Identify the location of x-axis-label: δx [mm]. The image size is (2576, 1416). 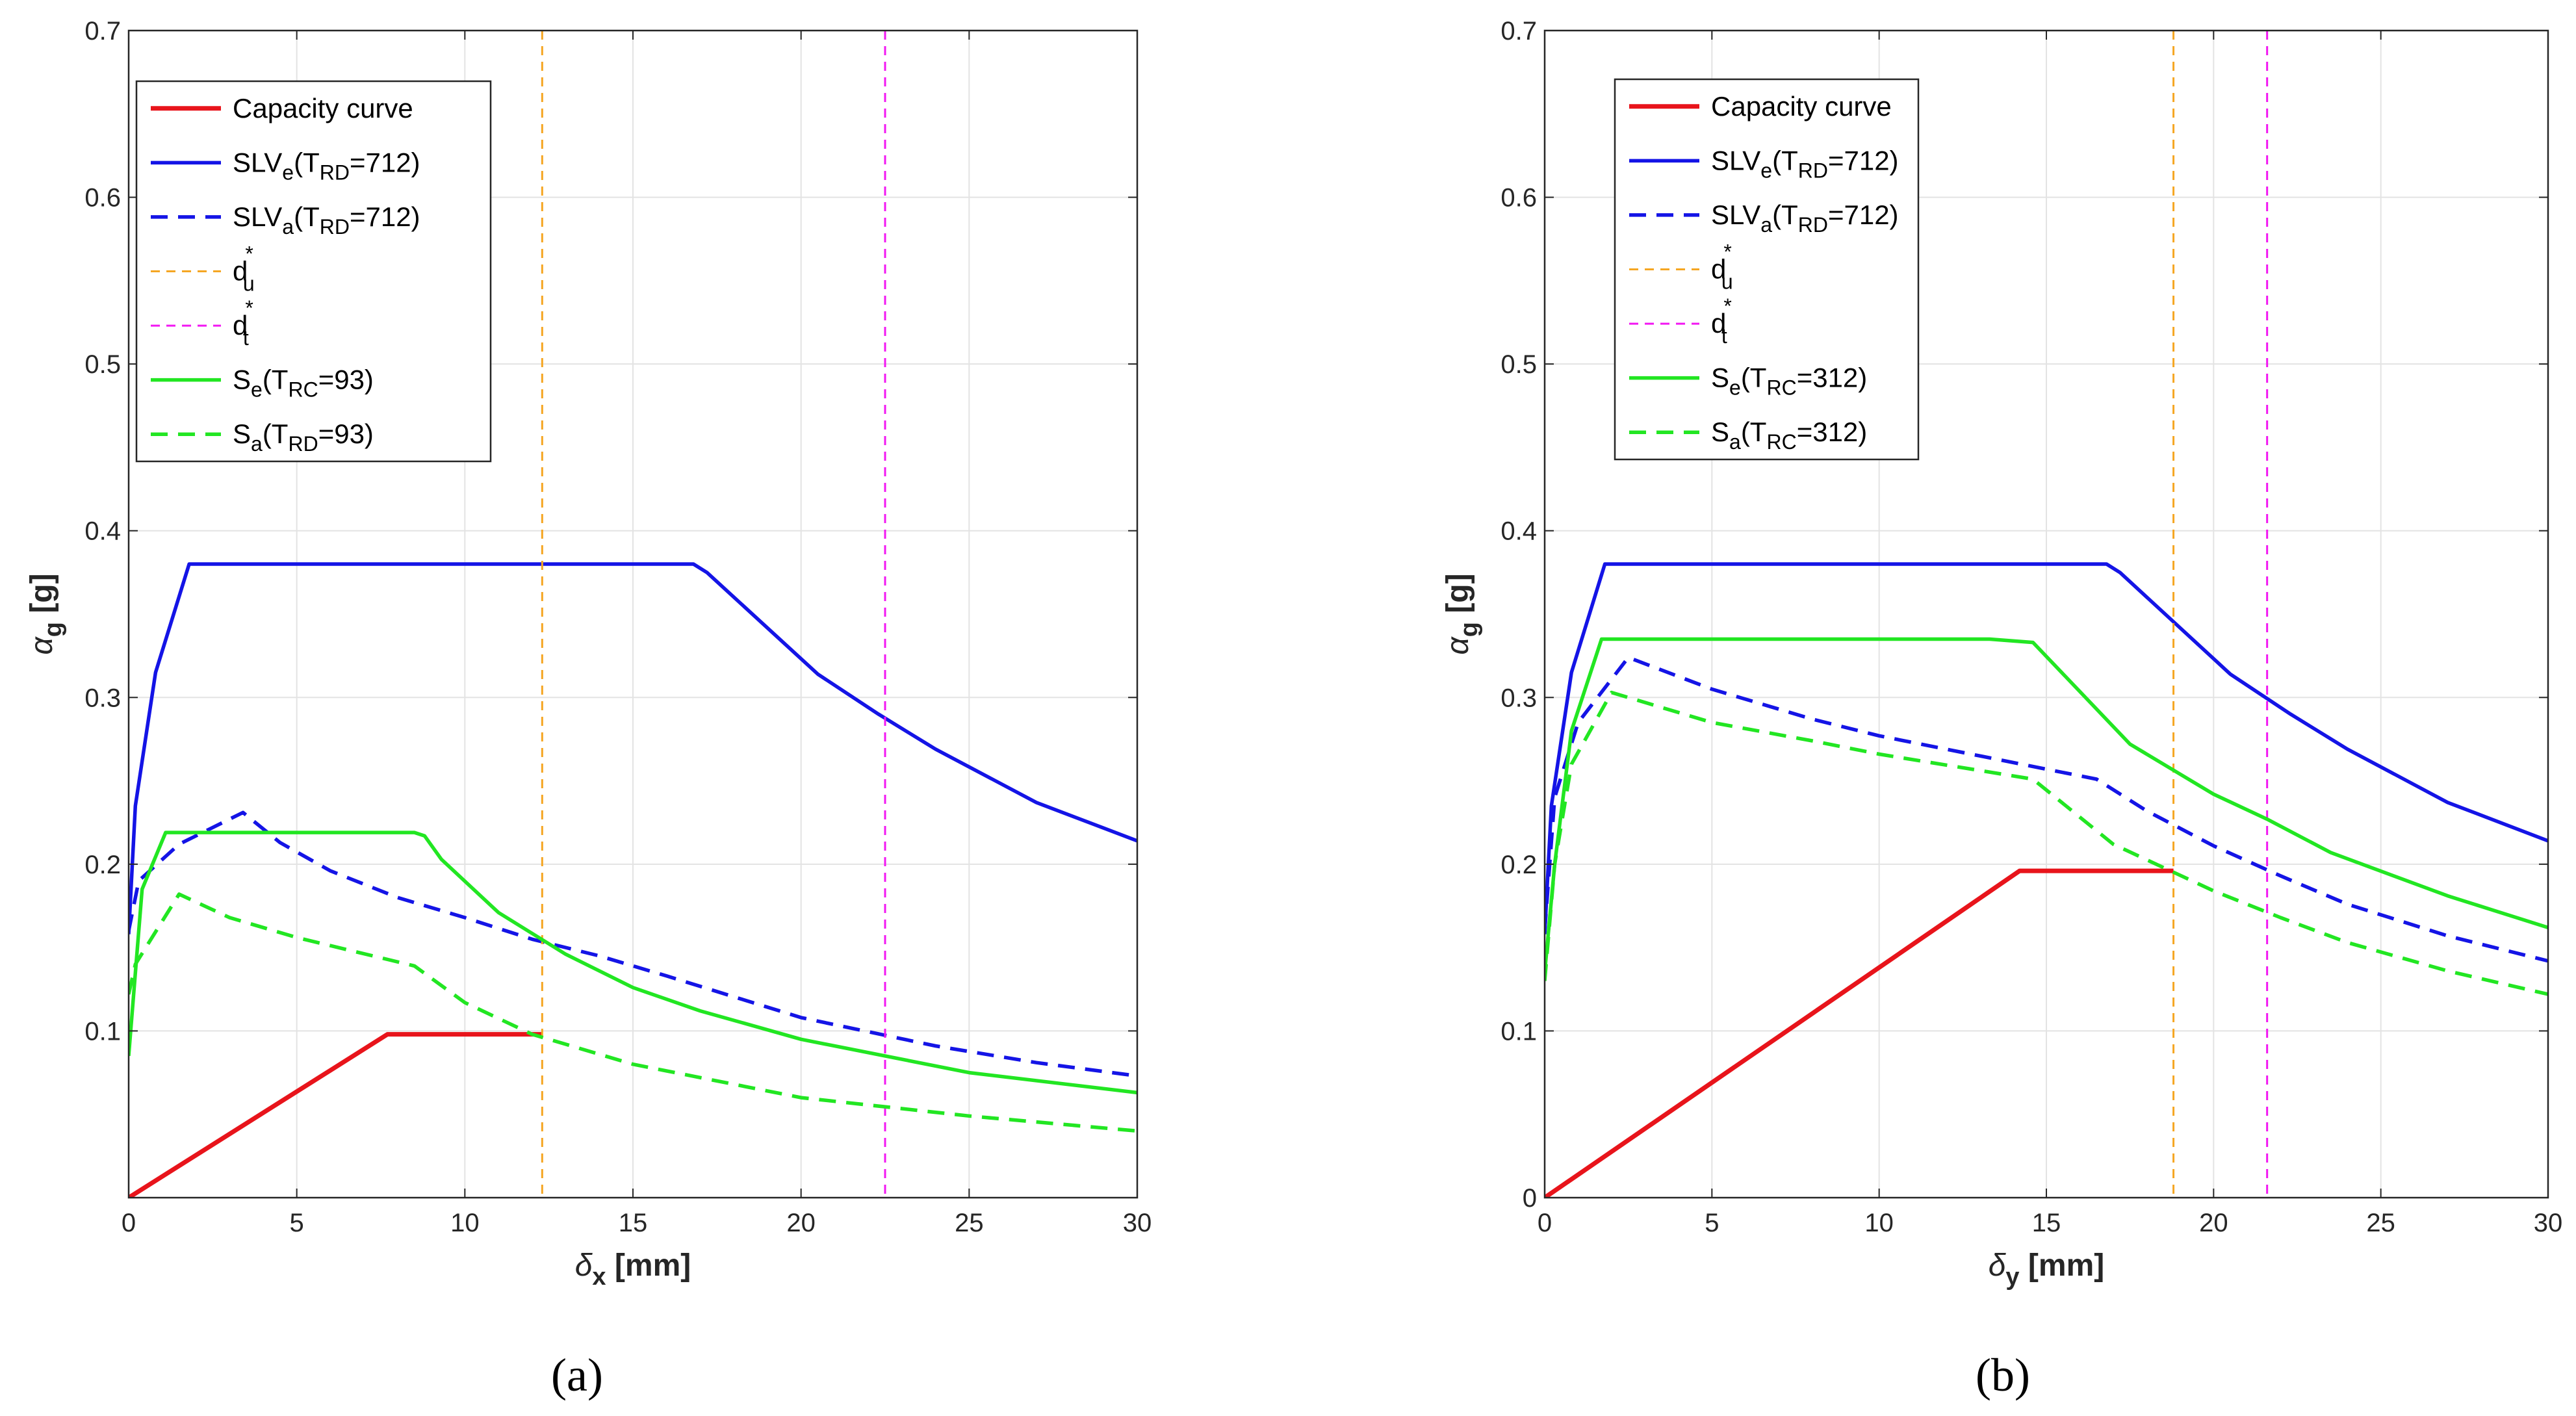
(633, 1269).